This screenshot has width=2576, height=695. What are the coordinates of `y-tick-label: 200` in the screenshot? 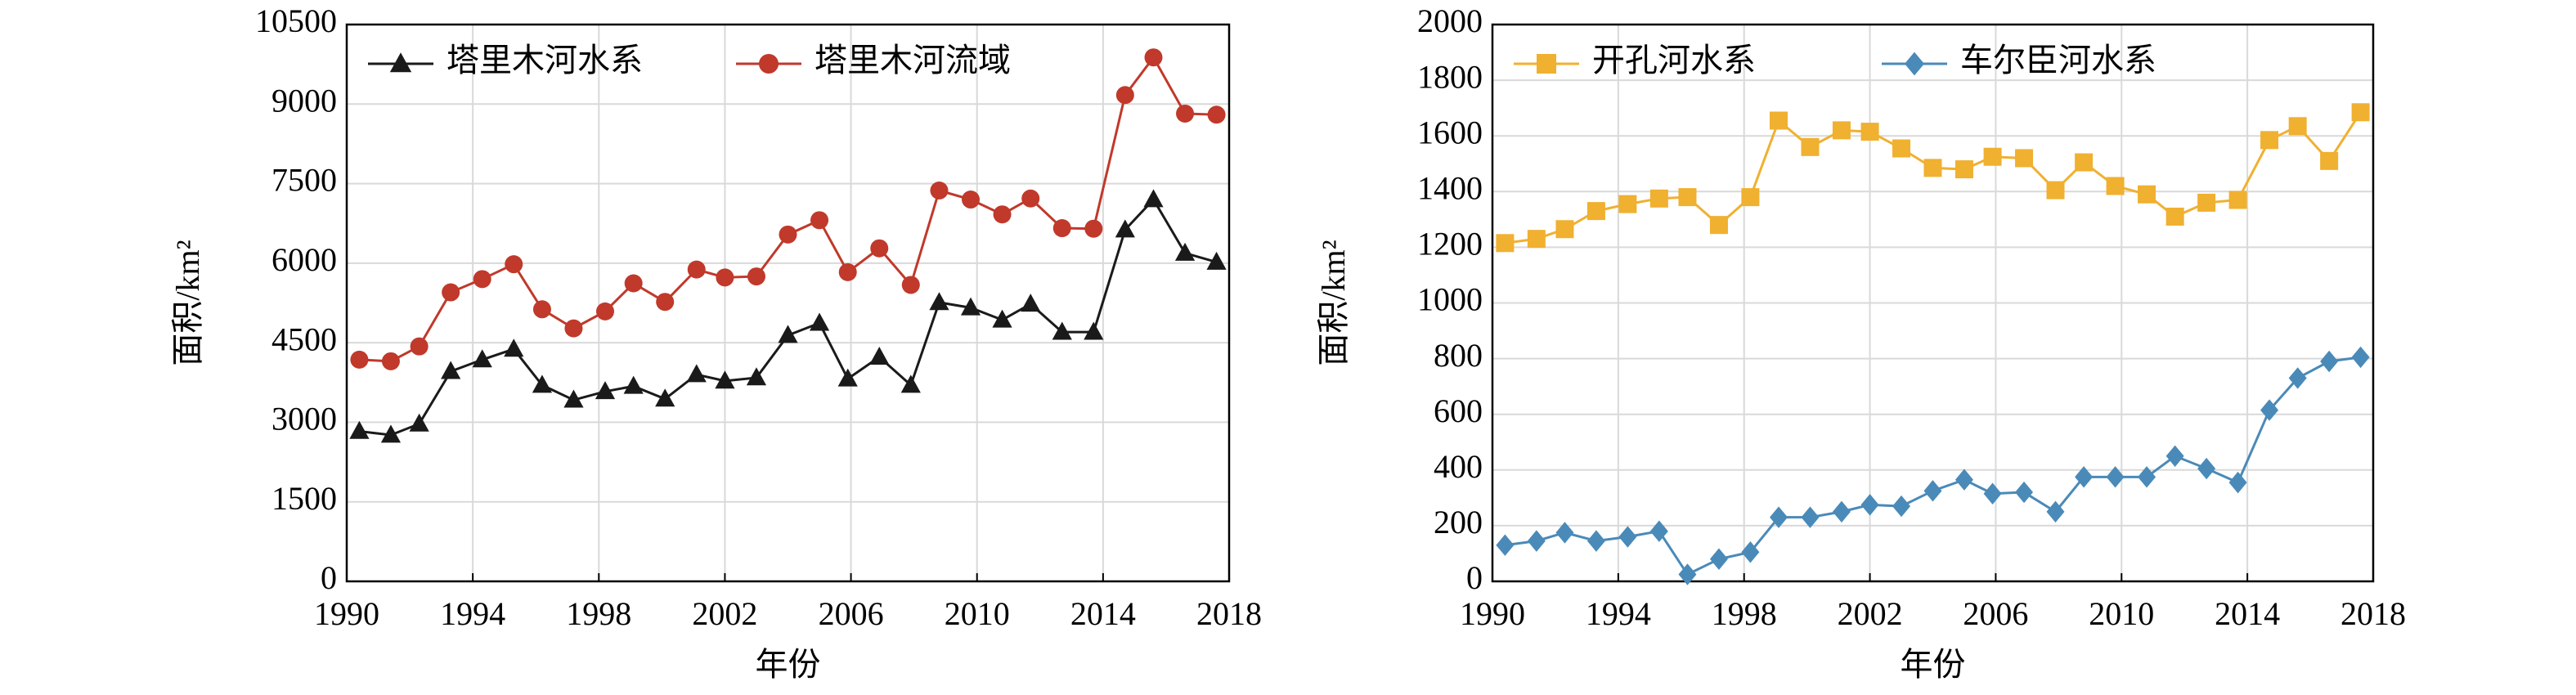 It's located at (1459, 522).